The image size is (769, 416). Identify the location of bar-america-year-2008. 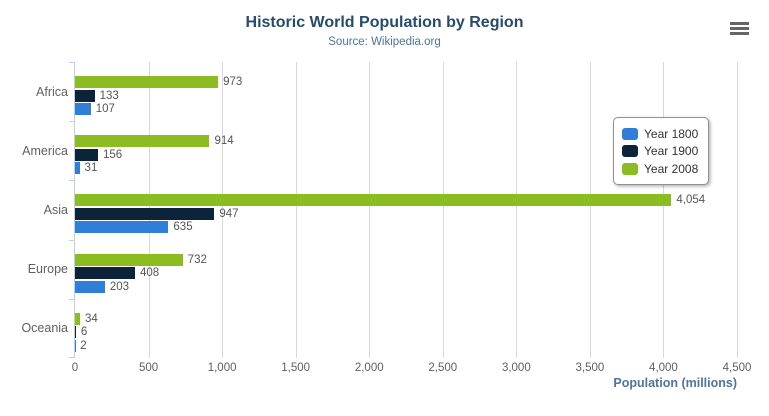
(142, 141).